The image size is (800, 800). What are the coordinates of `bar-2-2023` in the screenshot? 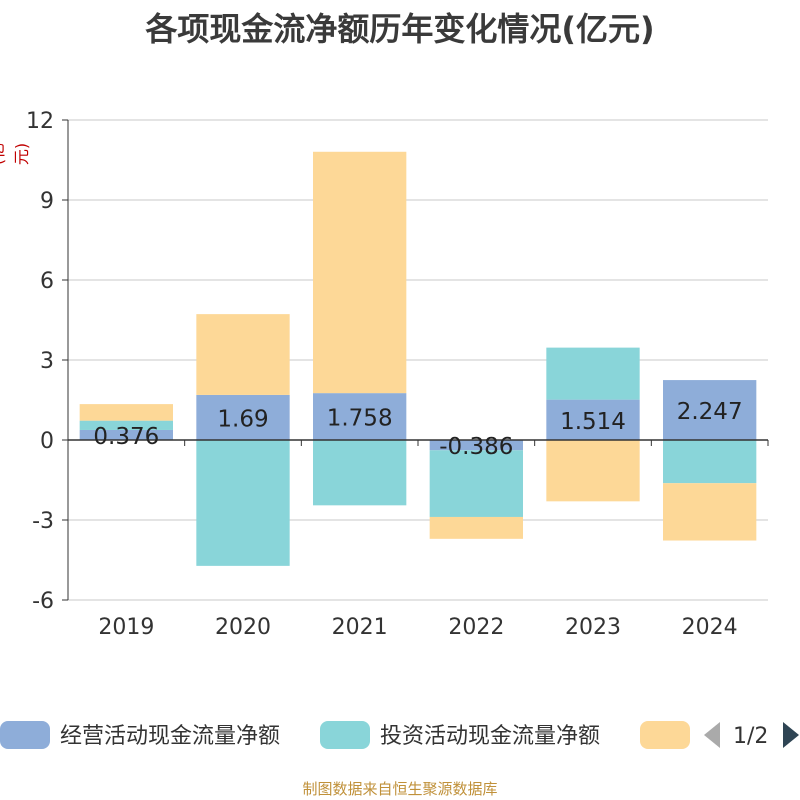 It's located at (593, 373).